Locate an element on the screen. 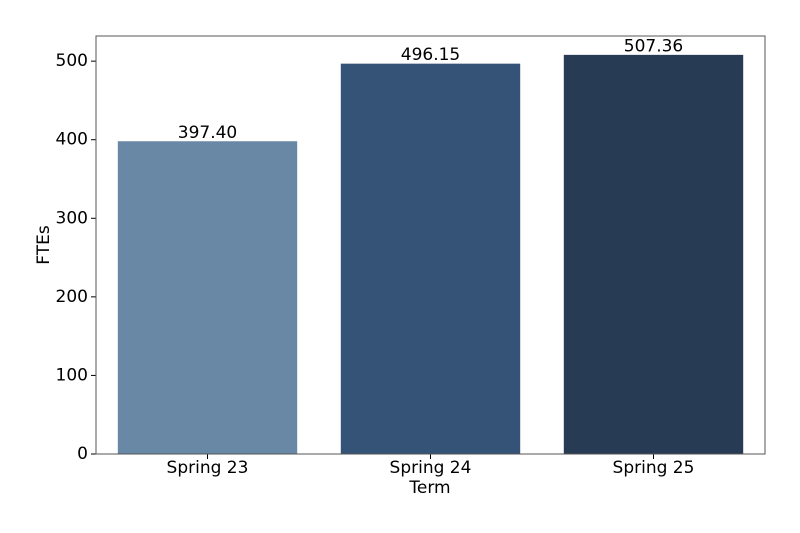 This screenshot has width=800, height=533. y-axis-label: FTEs is located at coordinates (44, 245).